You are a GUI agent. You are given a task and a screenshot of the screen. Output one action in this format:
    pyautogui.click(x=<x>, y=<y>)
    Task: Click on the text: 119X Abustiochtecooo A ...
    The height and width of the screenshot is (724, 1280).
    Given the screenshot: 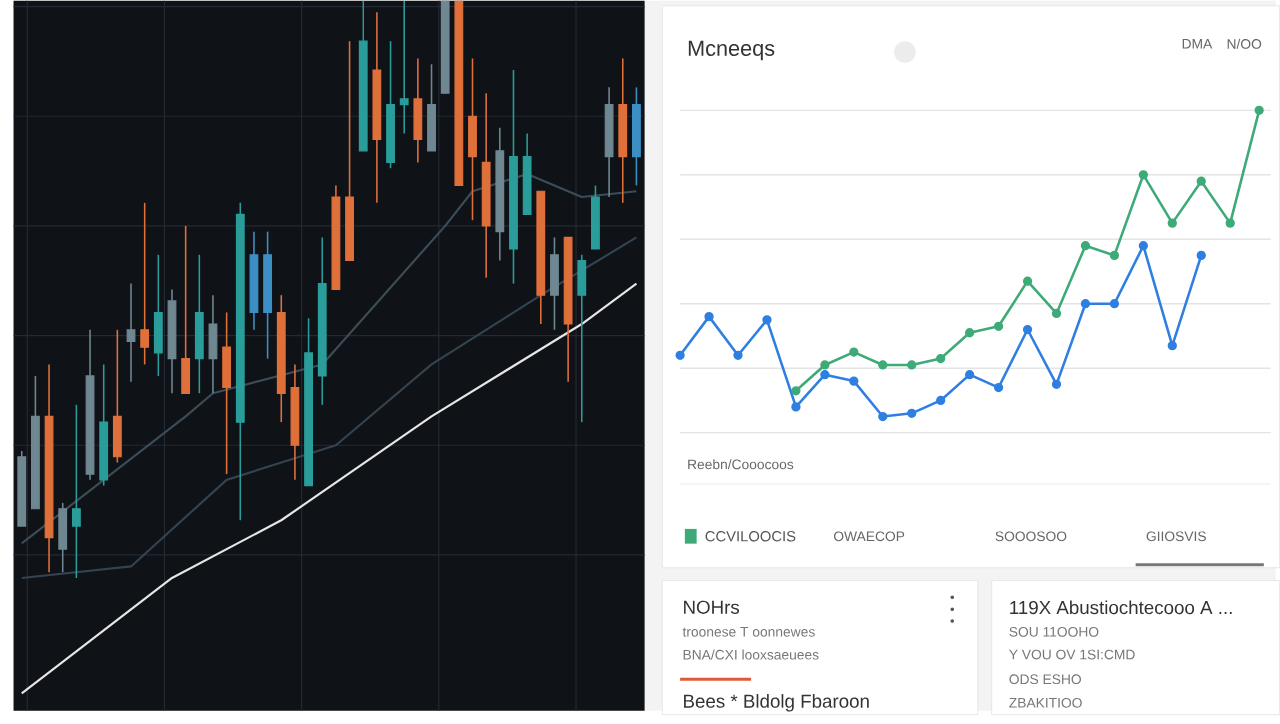 What is the action you would take?
    pyautogui.click(x=1121, y=607)
    